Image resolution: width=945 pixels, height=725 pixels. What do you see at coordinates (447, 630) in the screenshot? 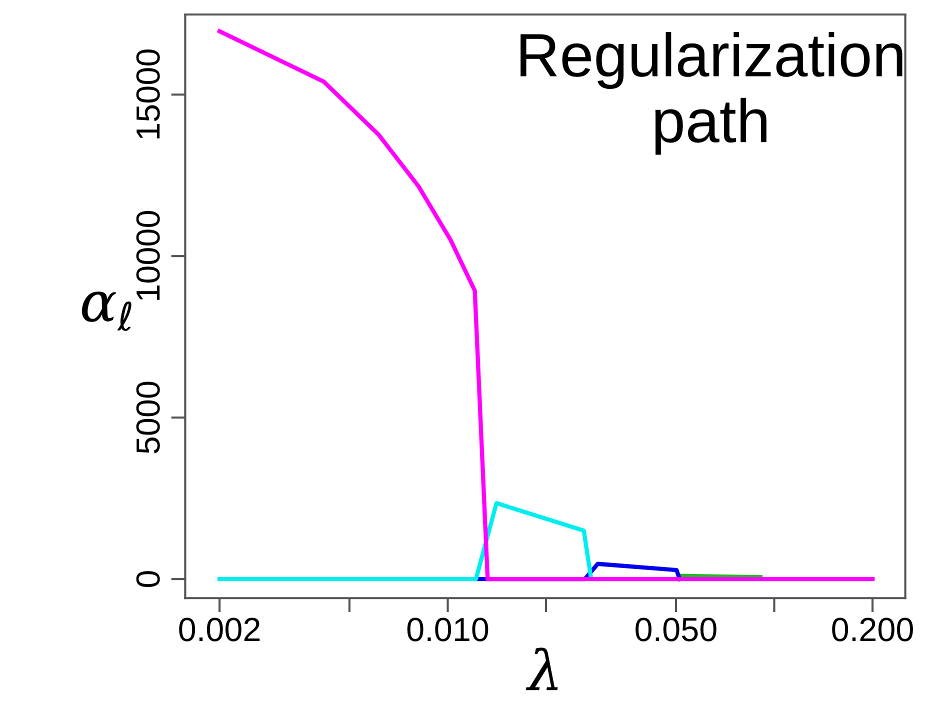
I see `x-tick-label: 0.010` at bounding box center [447, 630].